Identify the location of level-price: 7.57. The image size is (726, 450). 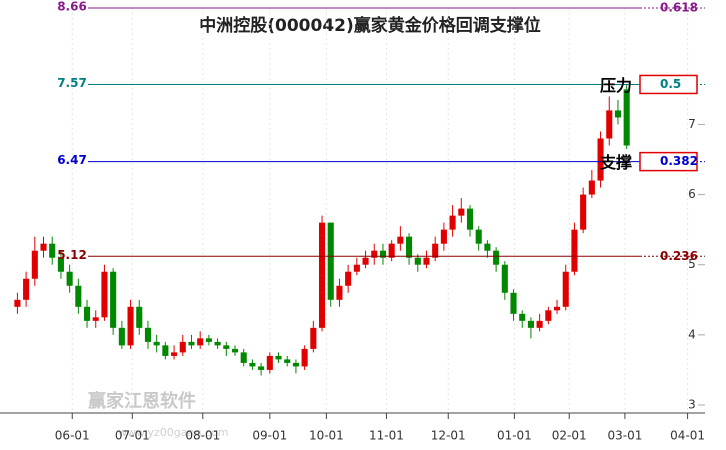
(72, 83).